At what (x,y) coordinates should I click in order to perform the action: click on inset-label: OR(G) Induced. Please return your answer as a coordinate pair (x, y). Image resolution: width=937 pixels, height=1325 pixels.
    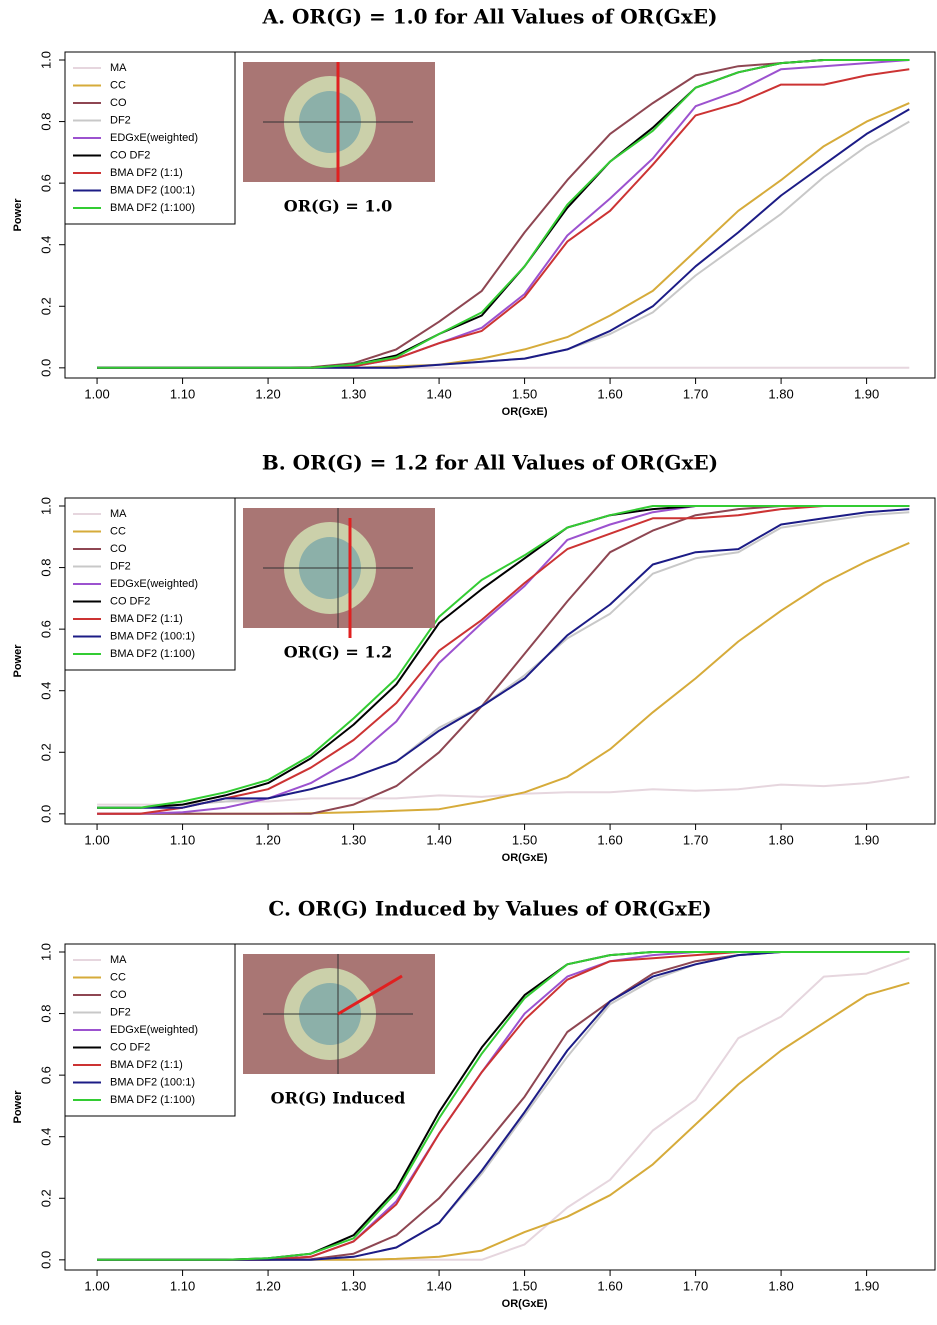
    Looking at the image, I should click on (338, 1098).